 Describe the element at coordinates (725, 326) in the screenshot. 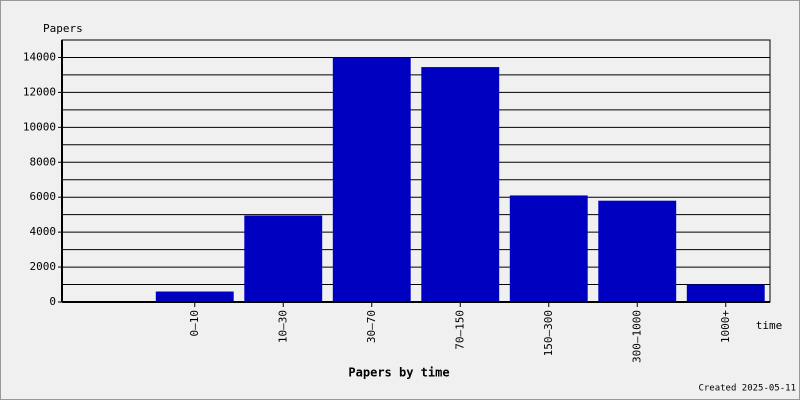

I see `x-tick-label: 1000+` at that location.